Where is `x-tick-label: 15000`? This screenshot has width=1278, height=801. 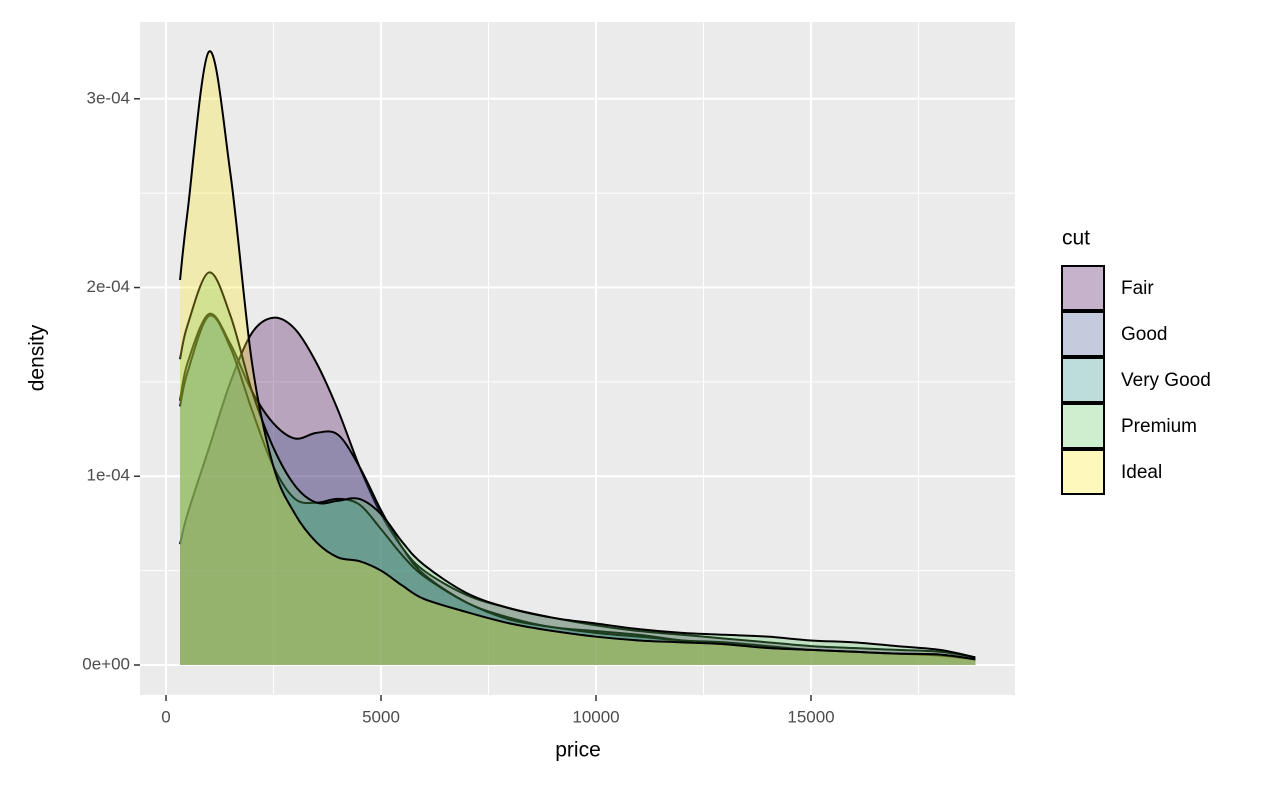 x-tick-label: 15000 is located at coordinates (810, 716).